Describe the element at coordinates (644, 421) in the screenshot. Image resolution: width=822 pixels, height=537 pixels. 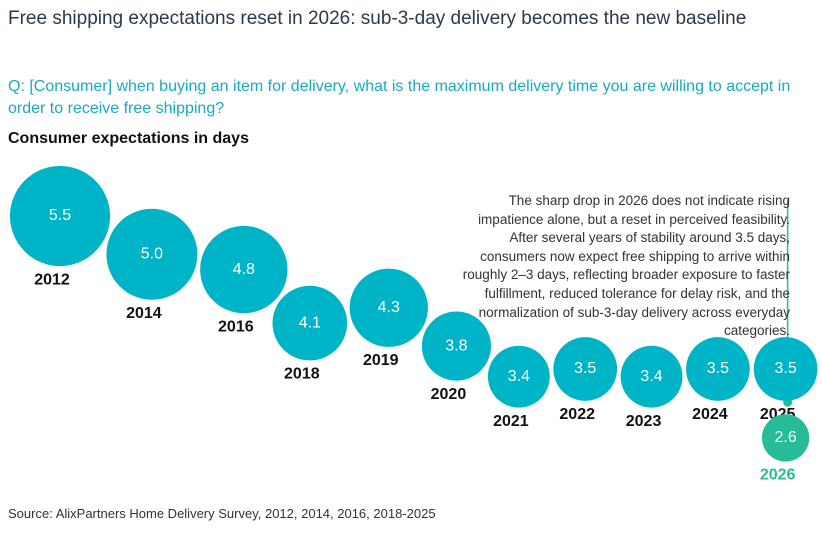
I see `year-label: 2023` at that location.